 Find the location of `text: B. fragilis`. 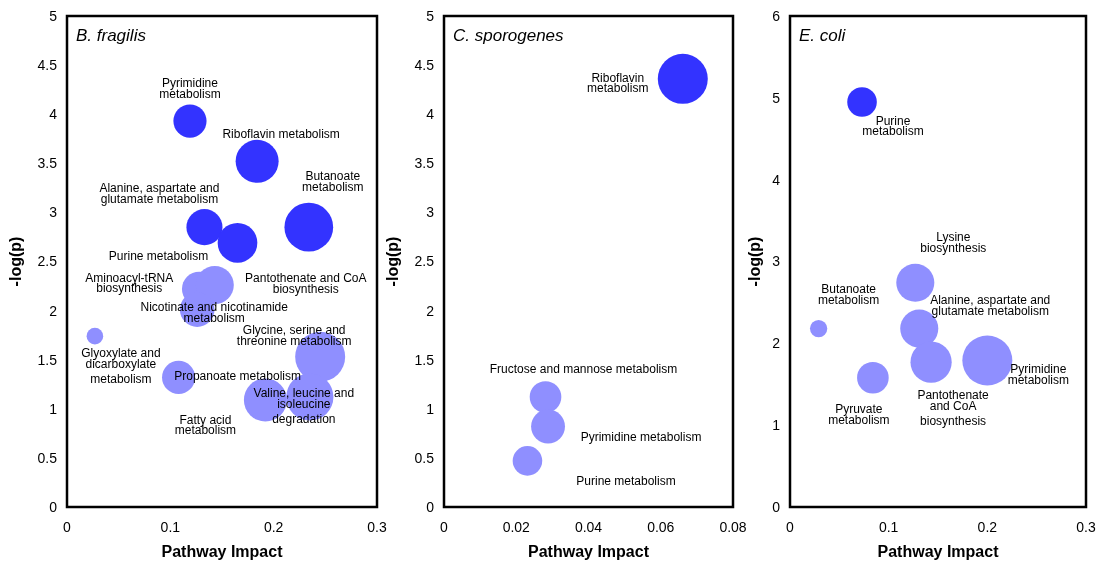

text: B. fragilis is located at coordinates (111, 35).